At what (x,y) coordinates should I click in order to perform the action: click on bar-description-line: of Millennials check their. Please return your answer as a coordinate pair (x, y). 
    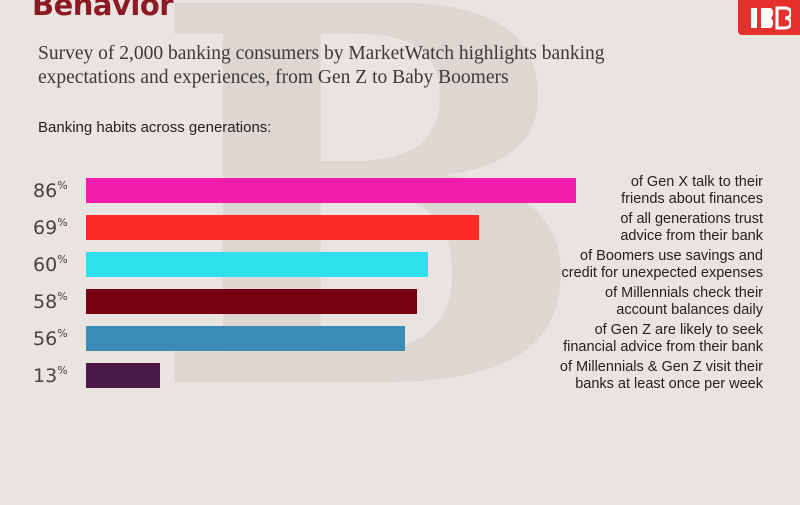
    Looking at the image, I should click on (684, 293).